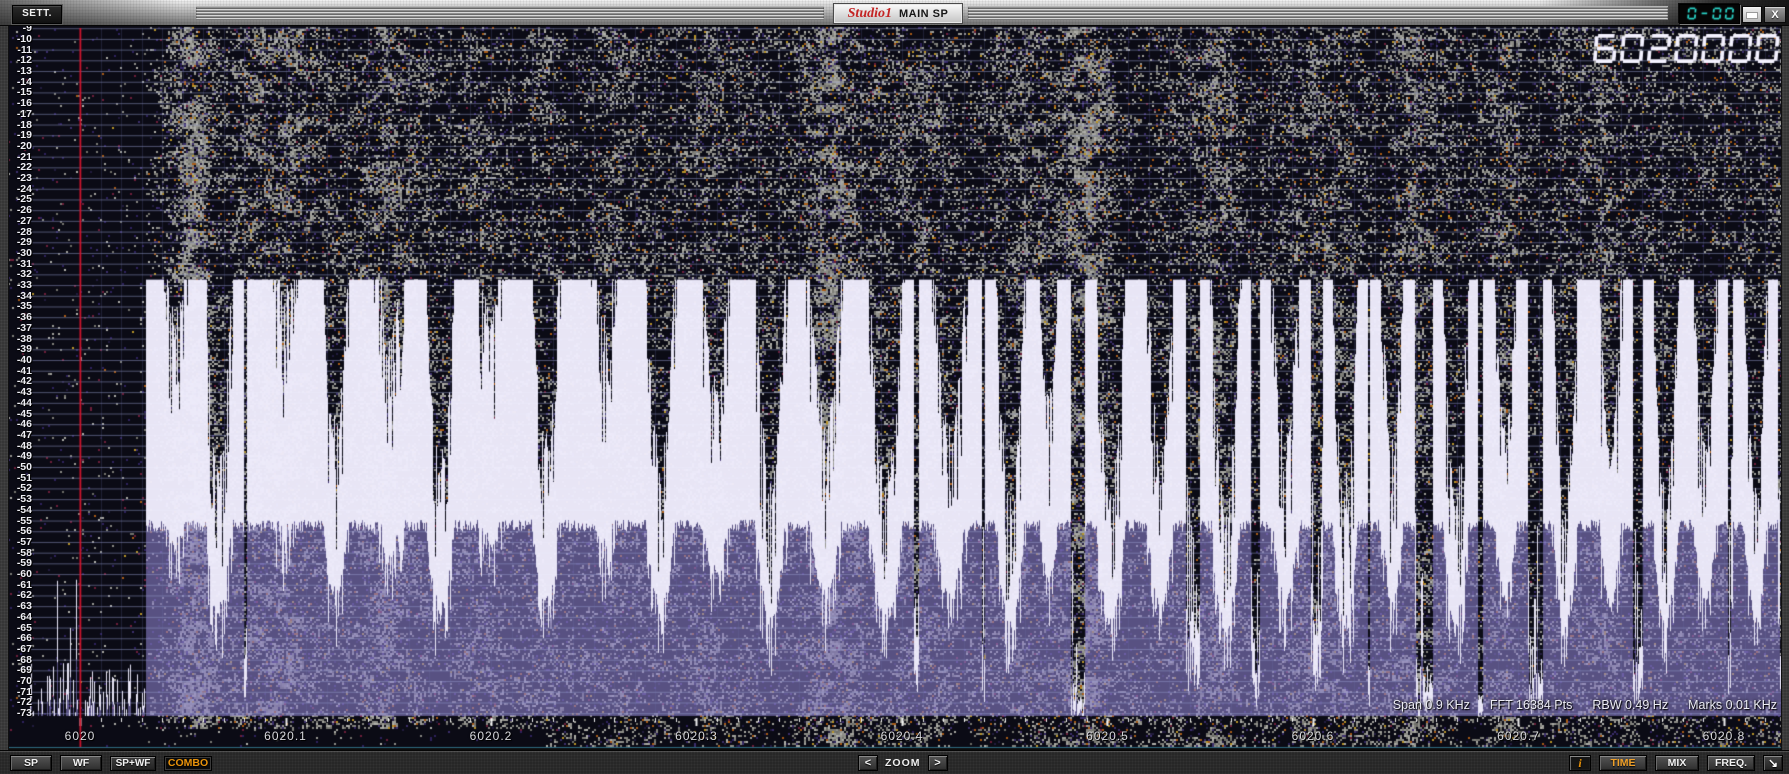 The height and width of the screenshot is (774, 1789). Describe the element at coordinates (188, 763) in the screenshot. I see `combo-mode-button: COMBO` at that location.